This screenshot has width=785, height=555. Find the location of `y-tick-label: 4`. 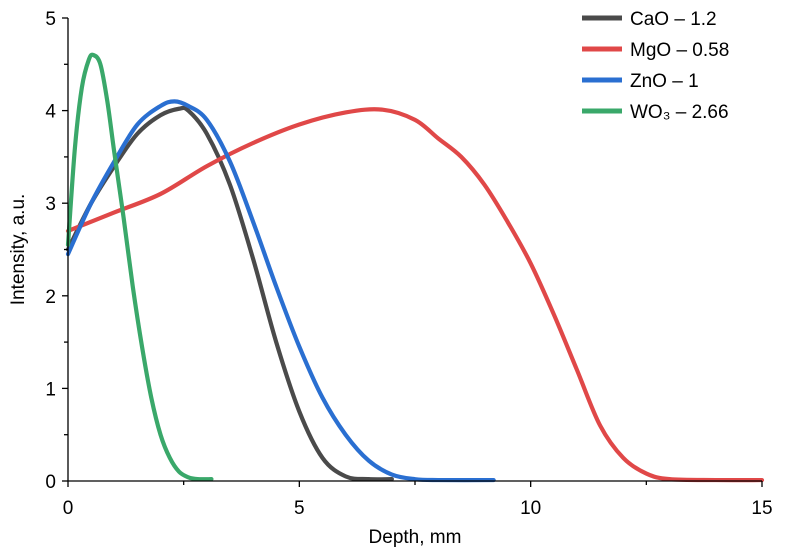

y-tick-label: 4 is located at coordinates (50, 112).